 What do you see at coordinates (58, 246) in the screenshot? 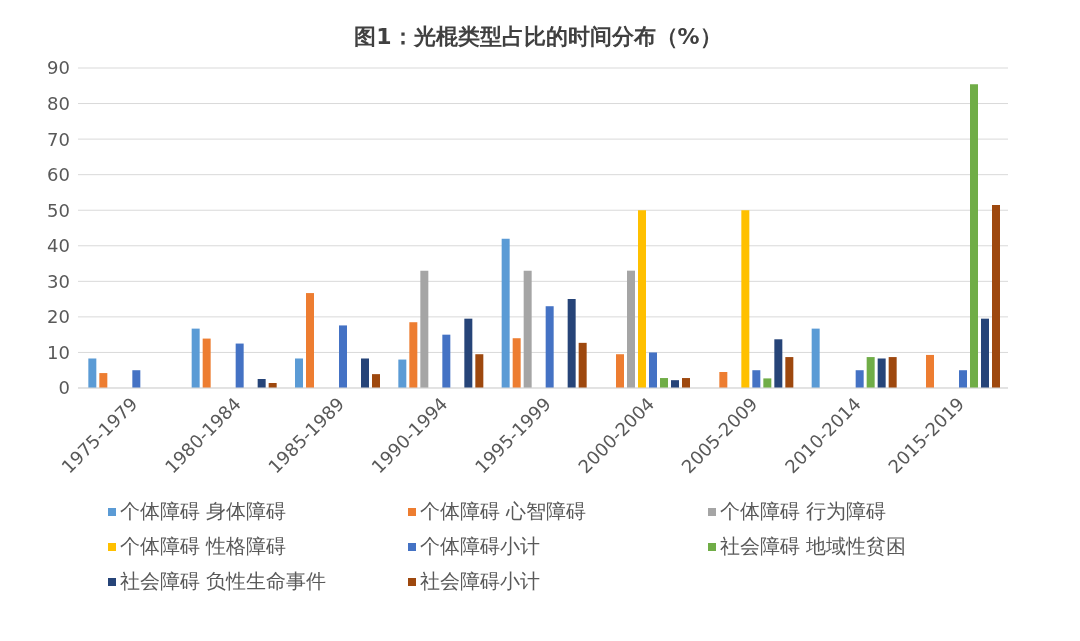
I see `y-tick-label: 40` at bounding box center [58, 246].